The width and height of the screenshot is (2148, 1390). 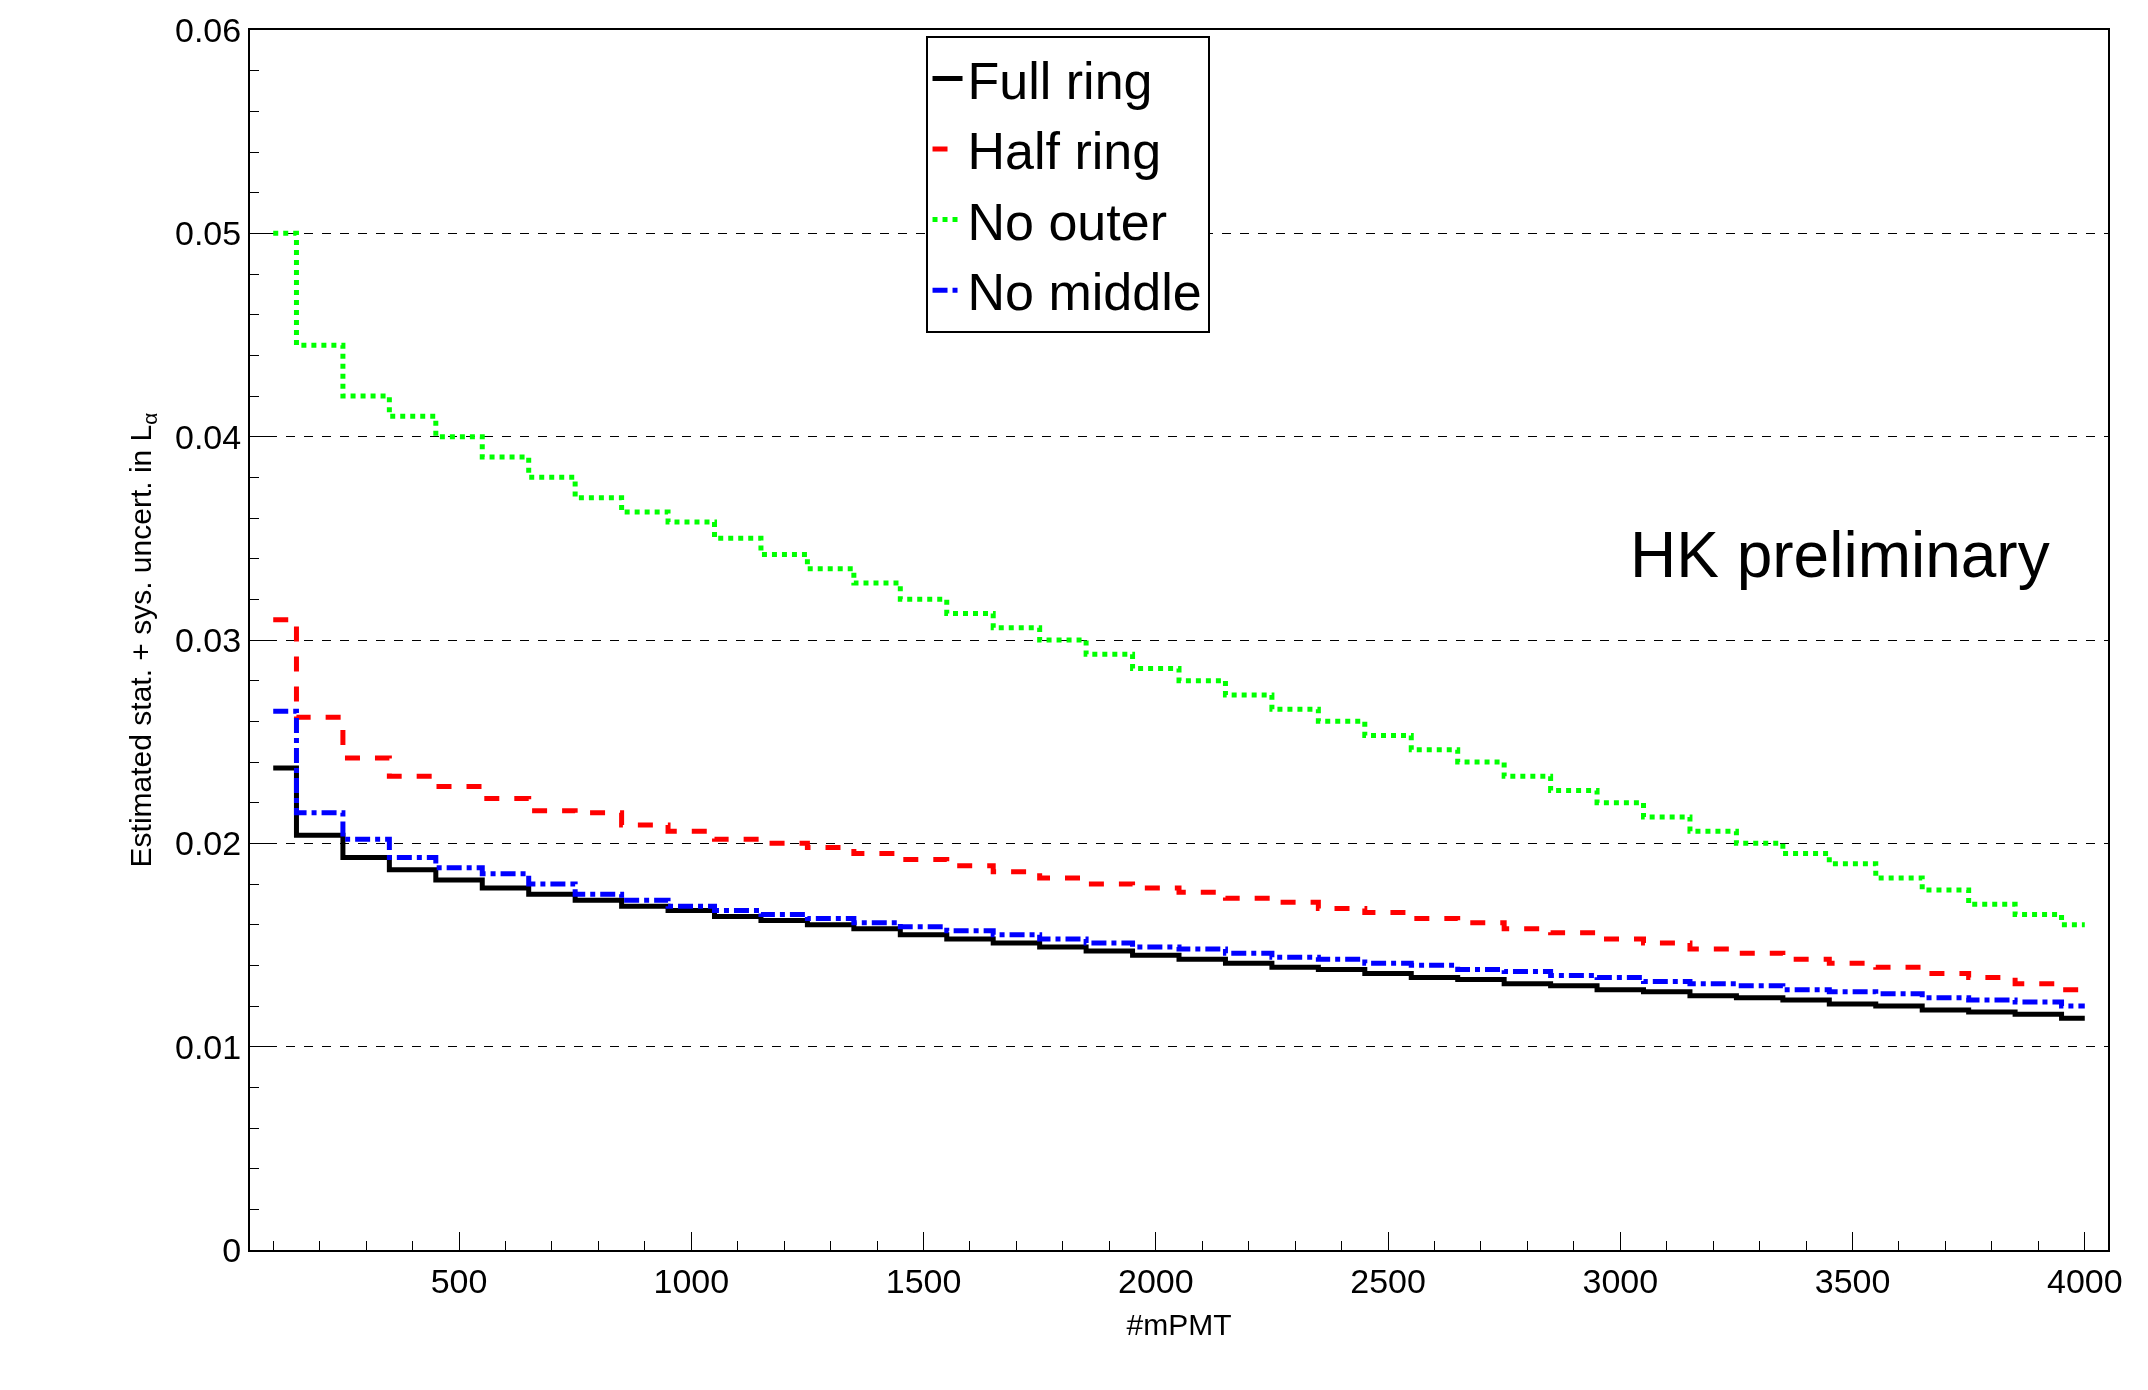 I want to click on legend-label: Full ring, so click(x=1060, y=80).